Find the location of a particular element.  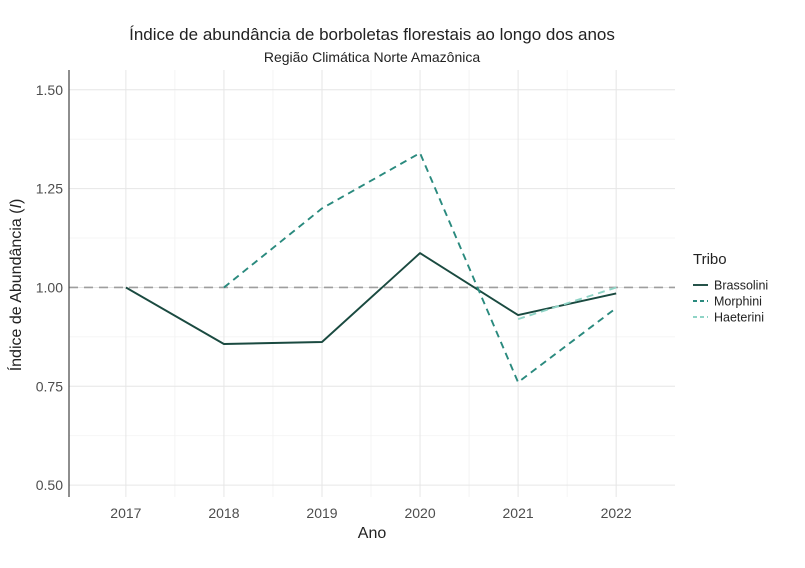

legend-label-morphini: Morphini is located at coordinates (738, 302).